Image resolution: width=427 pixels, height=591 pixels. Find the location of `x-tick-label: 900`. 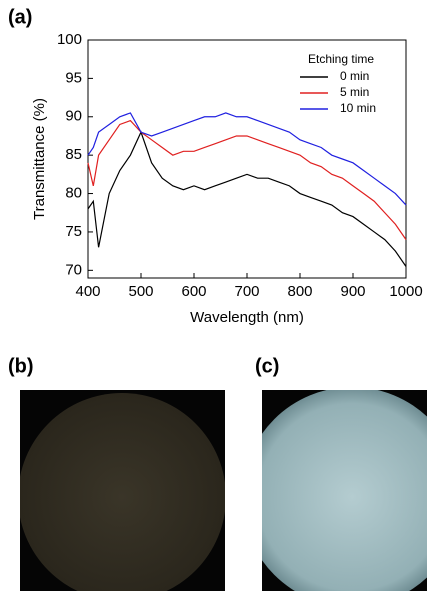

x-tick-label: 900 is located at coordinates (352, 291).